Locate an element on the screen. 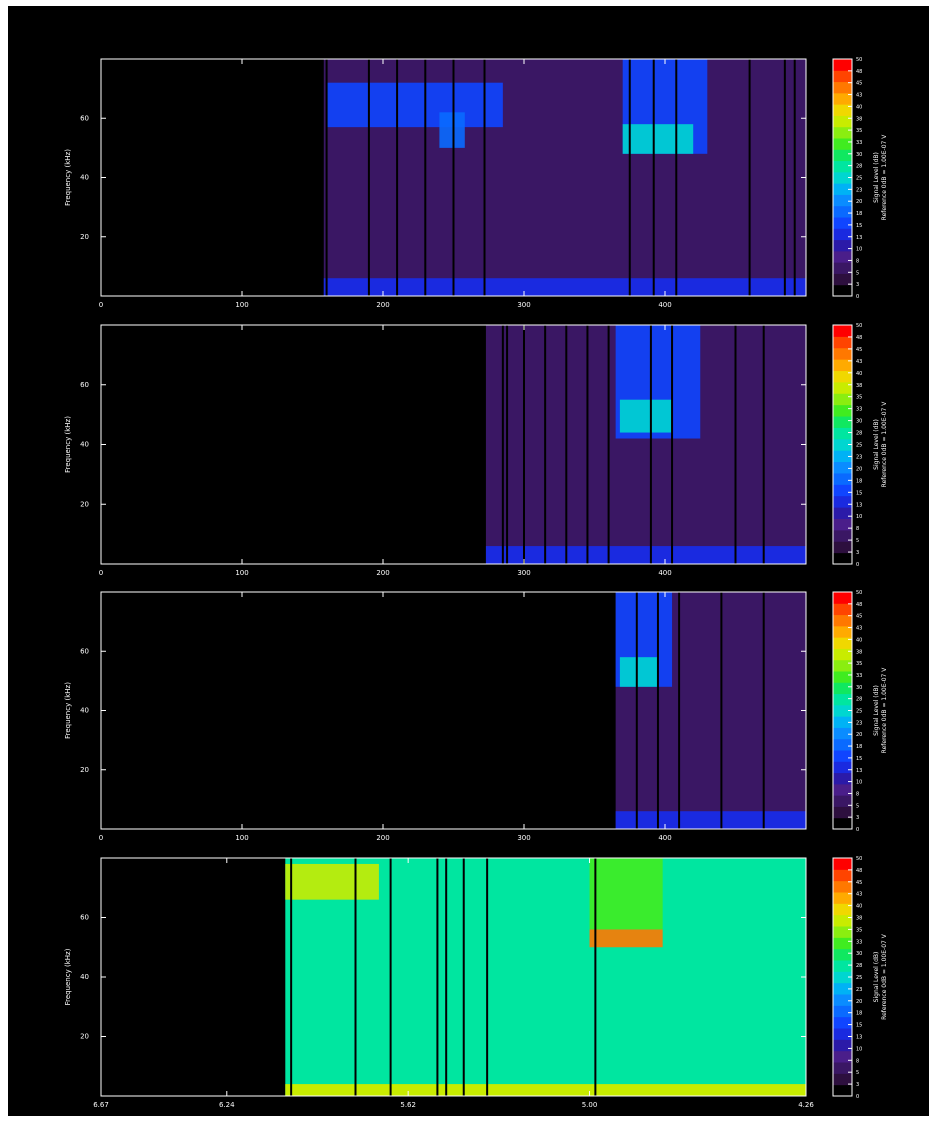  x-tick-label: 5.62 is located at coordinates (408, 1105).